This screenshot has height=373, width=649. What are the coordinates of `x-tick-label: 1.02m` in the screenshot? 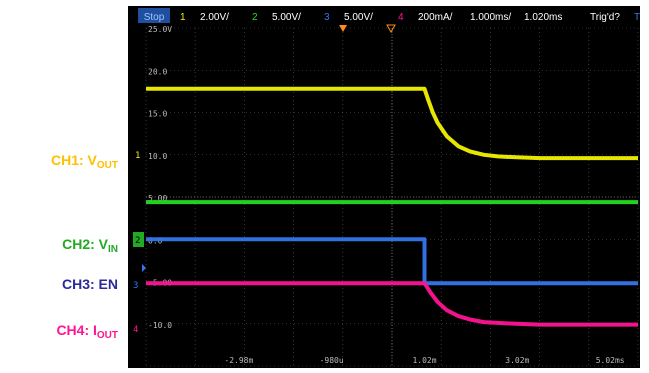 It's located at (424, 360).